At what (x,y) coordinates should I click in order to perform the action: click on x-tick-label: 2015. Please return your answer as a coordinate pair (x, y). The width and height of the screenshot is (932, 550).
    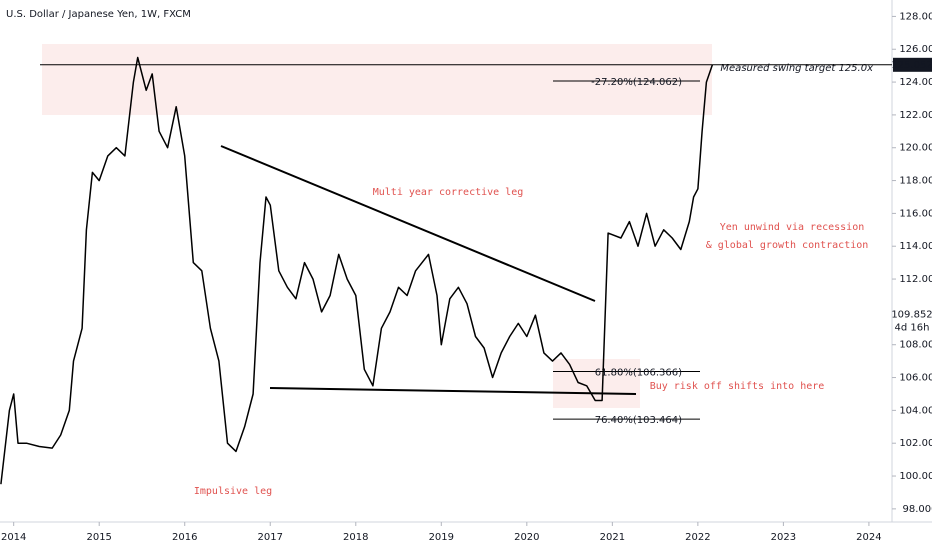
    Looking at the image, I should click on (98, 537).